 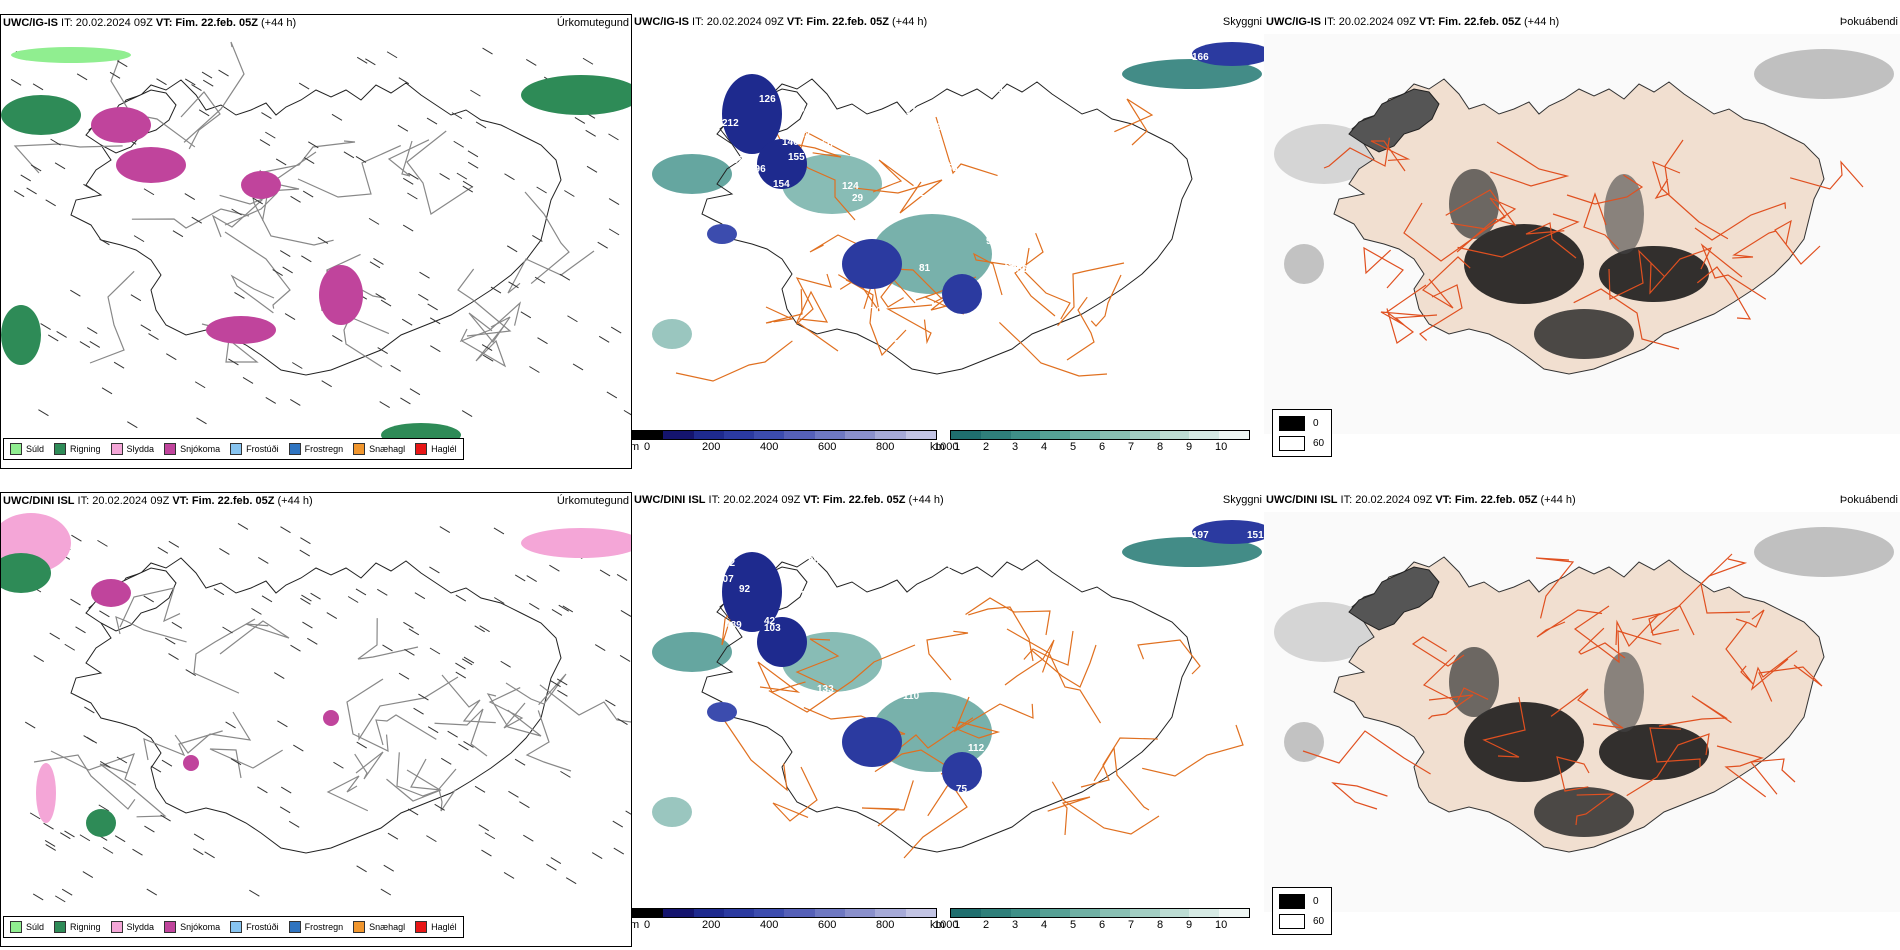 I want to click on fog-legend-item: 0, so click(x=1299, y=423).